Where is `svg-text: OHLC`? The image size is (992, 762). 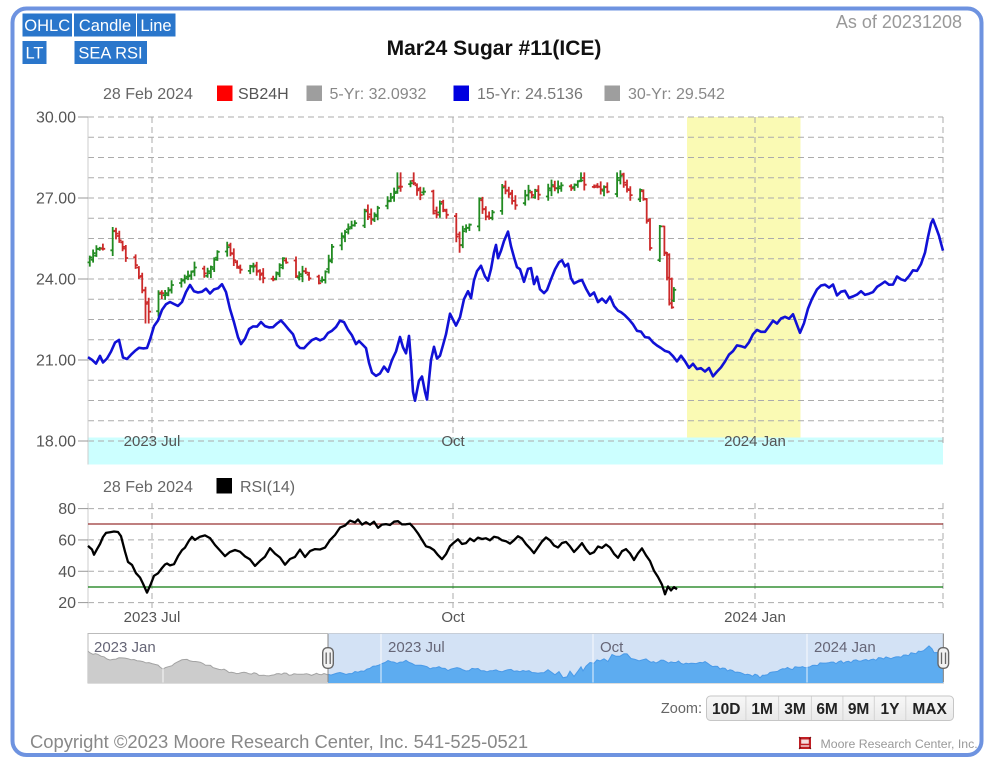 svg-text: OHLC is located at coordinates (47, 26).